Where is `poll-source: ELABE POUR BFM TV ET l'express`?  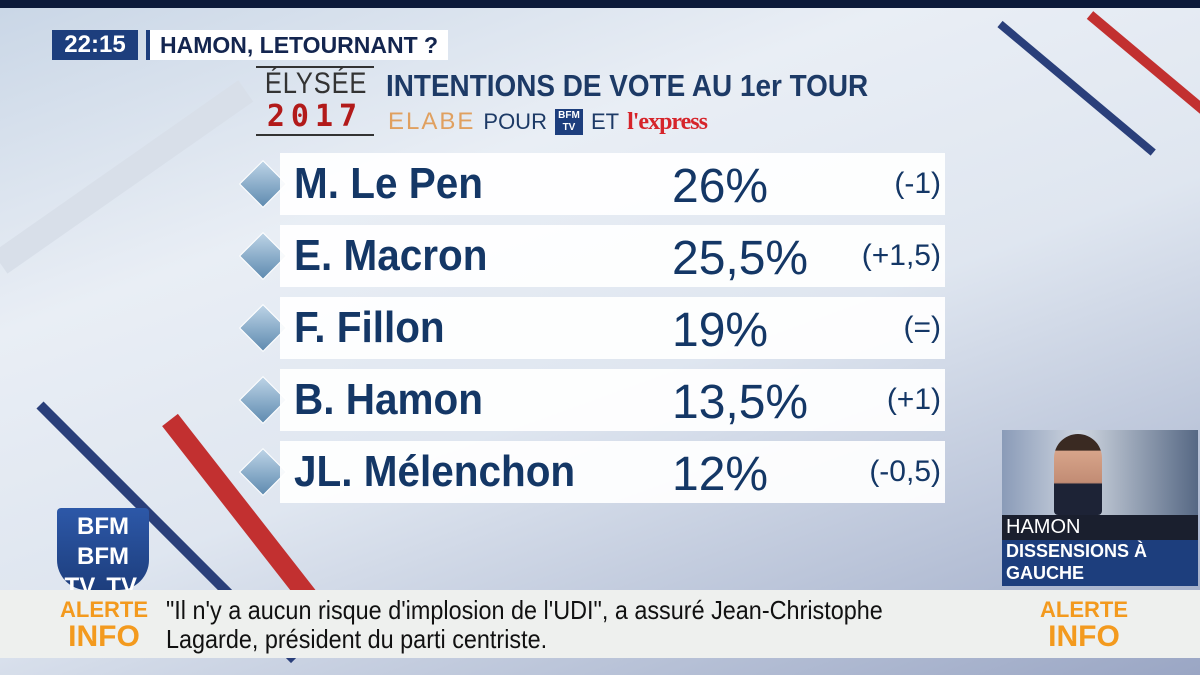
poll-source: ELABE POUR BFM TV ET l'express is located at coordinates (548, 122).